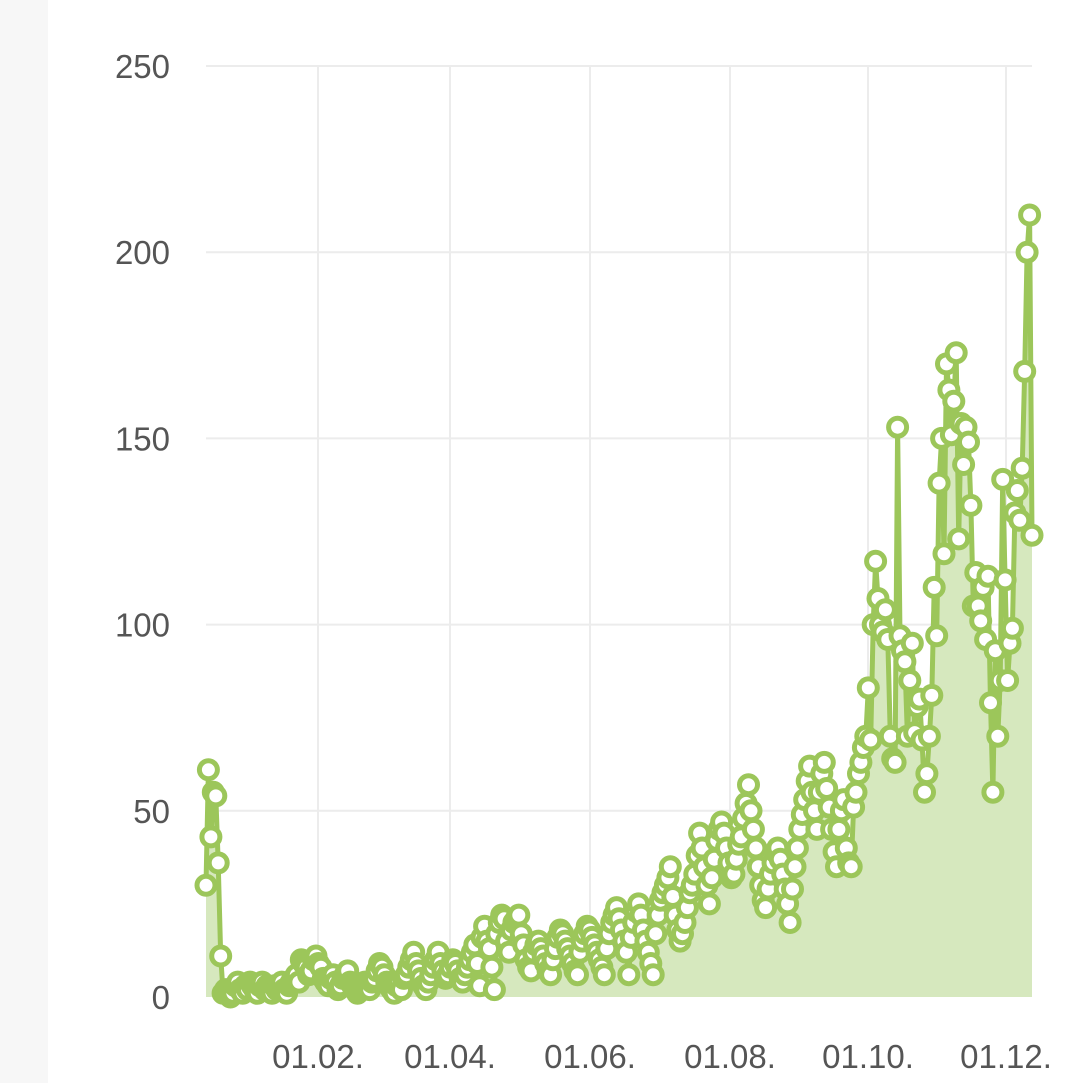 The height and width of the screenshot is (1083, 1082). Describe the element at coordinates (142, 252) in the screenshot. I see `y-tick-label: 200` at that location.